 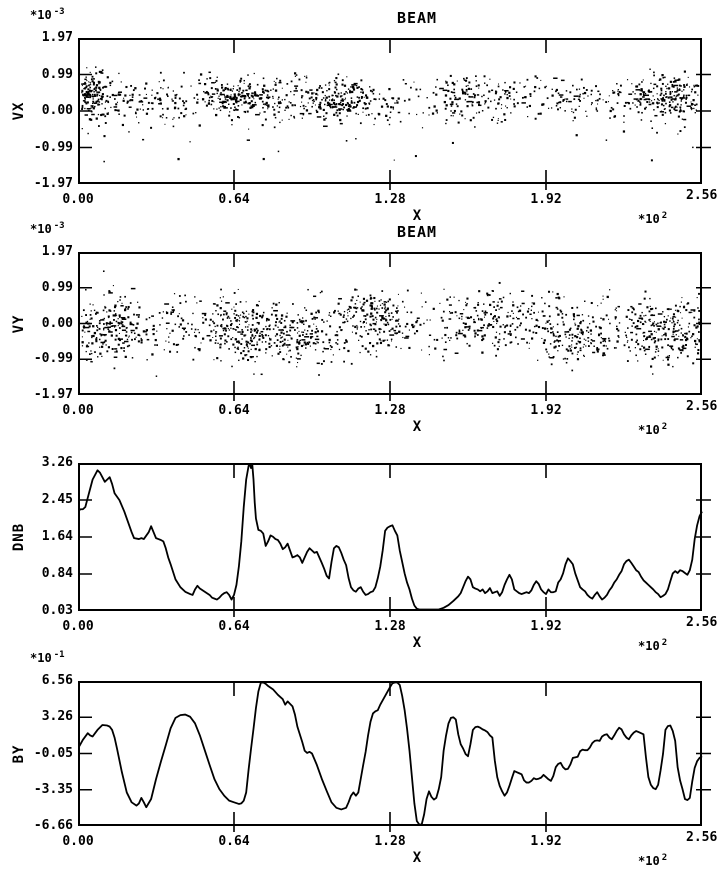 I want to click on y-tick-label: -6.66, so click(x=53, y=825).